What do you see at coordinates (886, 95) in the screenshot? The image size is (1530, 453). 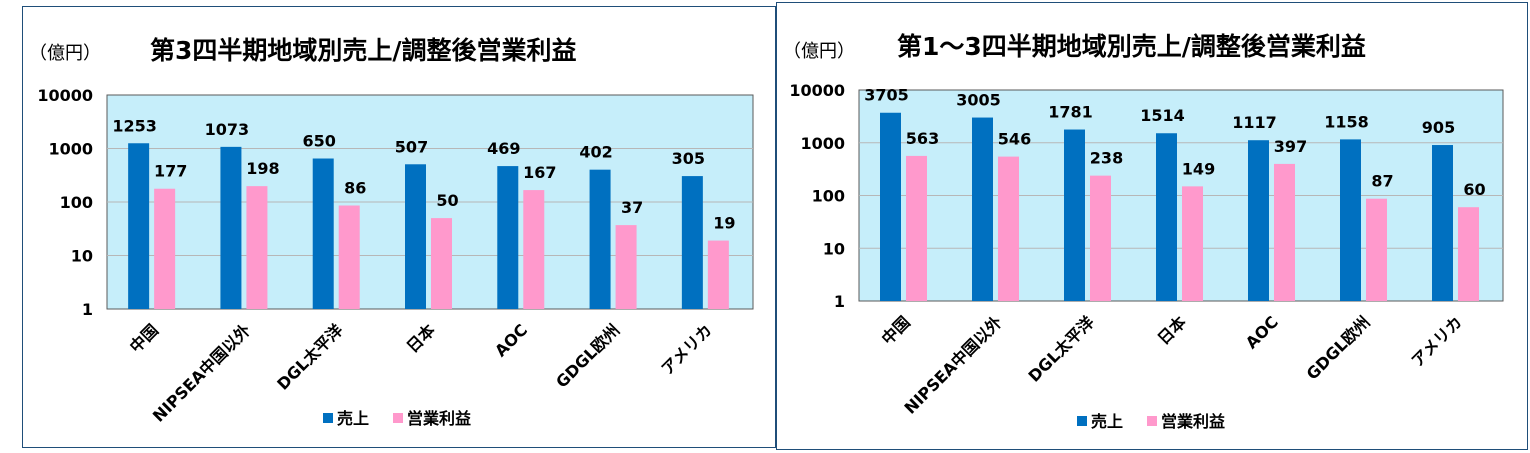 I see `data-label: 3705` at bounding box center [886, 95].